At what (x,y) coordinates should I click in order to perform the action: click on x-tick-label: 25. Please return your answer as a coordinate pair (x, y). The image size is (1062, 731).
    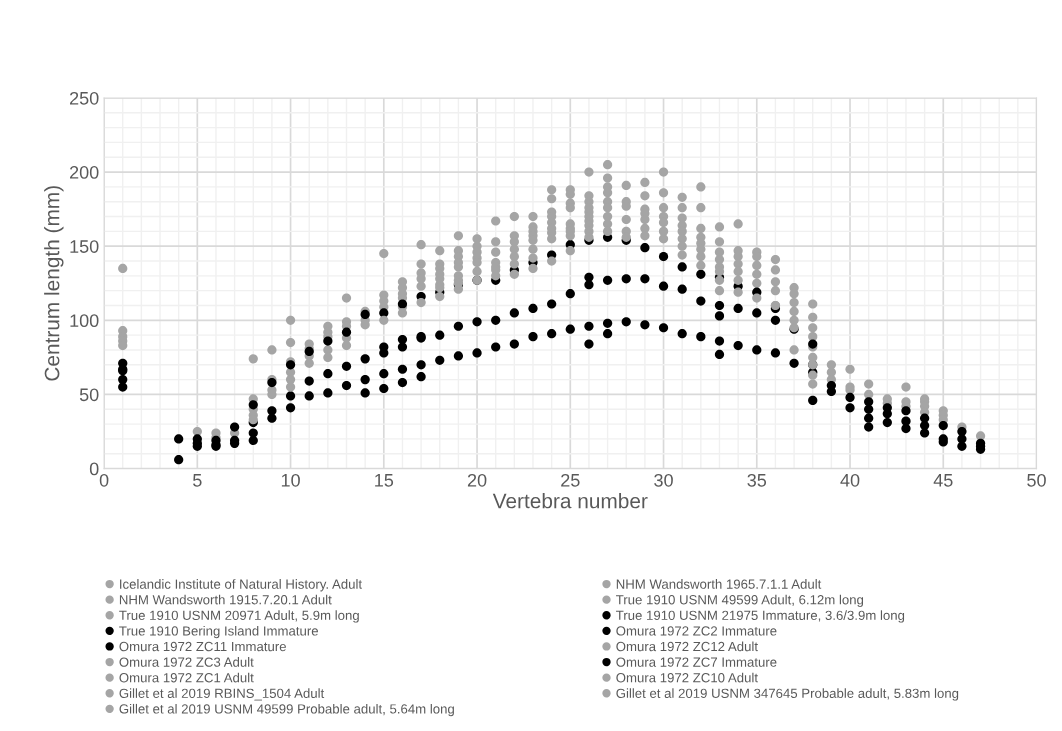
    Looking at the image, I should click on (570, 480).